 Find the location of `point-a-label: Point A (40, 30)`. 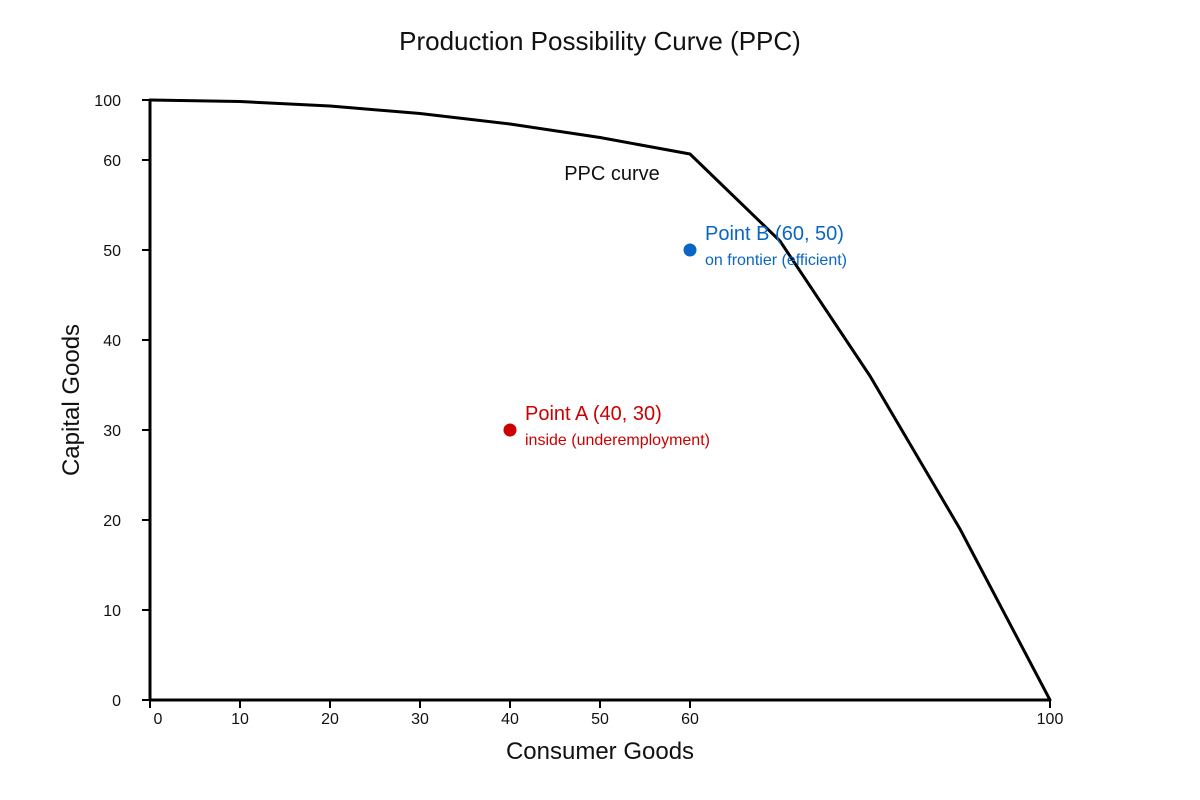

point-a-label: Point A (40, 30) is located at coordinates (593, 414).